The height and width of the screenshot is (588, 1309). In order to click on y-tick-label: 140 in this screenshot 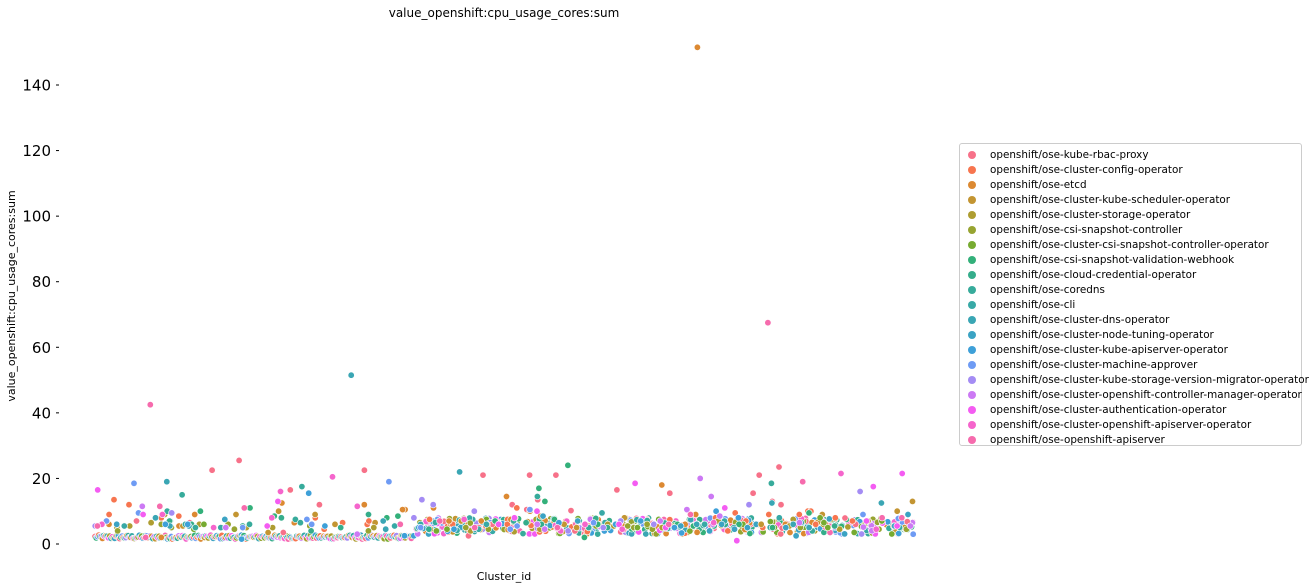, I will do `click(36, 86)`.